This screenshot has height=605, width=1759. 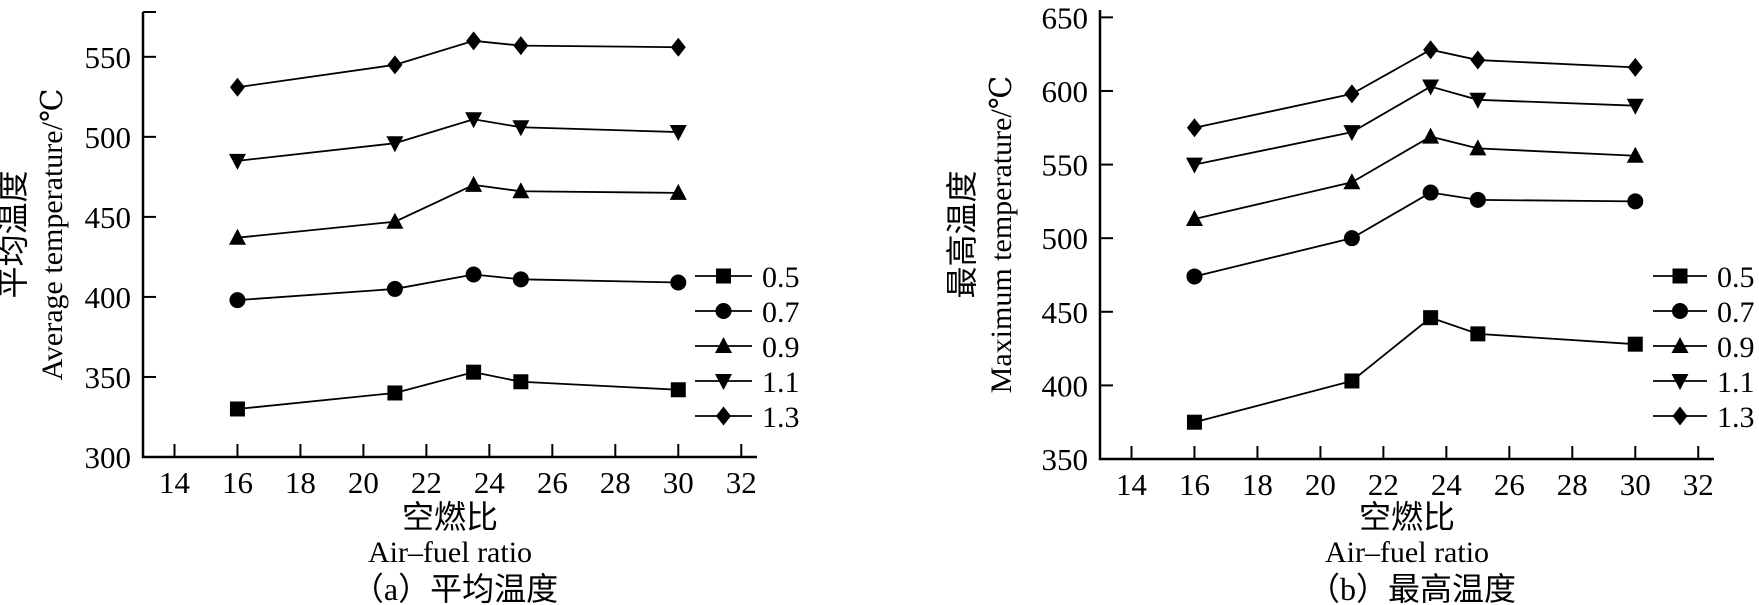 What do you see at coordinates (723, 382) in the screenshot?
I see `legend-marker-triangle-down` at bounding box center [723, 382].